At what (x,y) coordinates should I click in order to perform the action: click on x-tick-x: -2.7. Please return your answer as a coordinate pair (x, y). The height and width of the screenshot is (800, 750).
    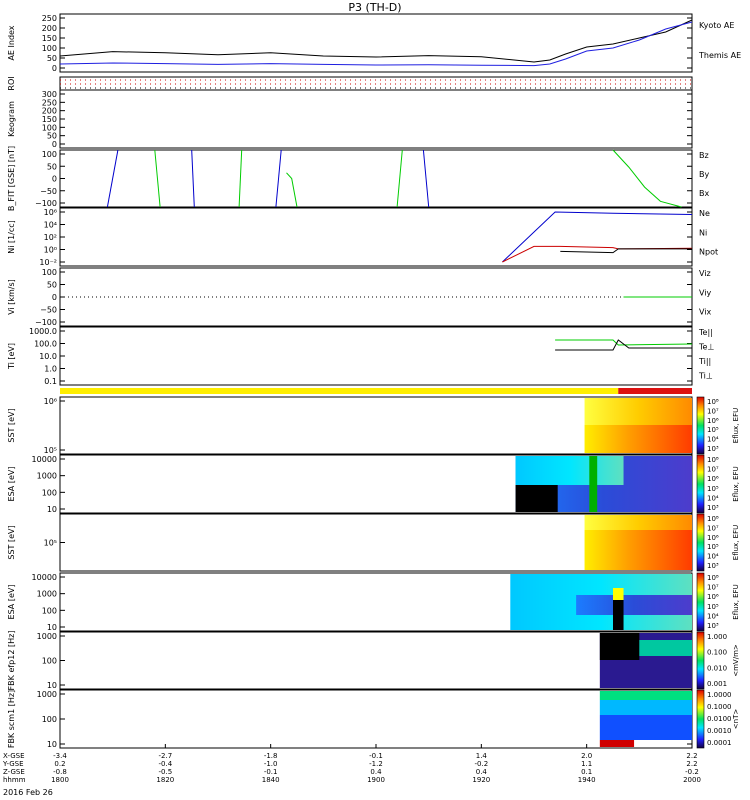
    Looking at the image, I should click on (165, 756).